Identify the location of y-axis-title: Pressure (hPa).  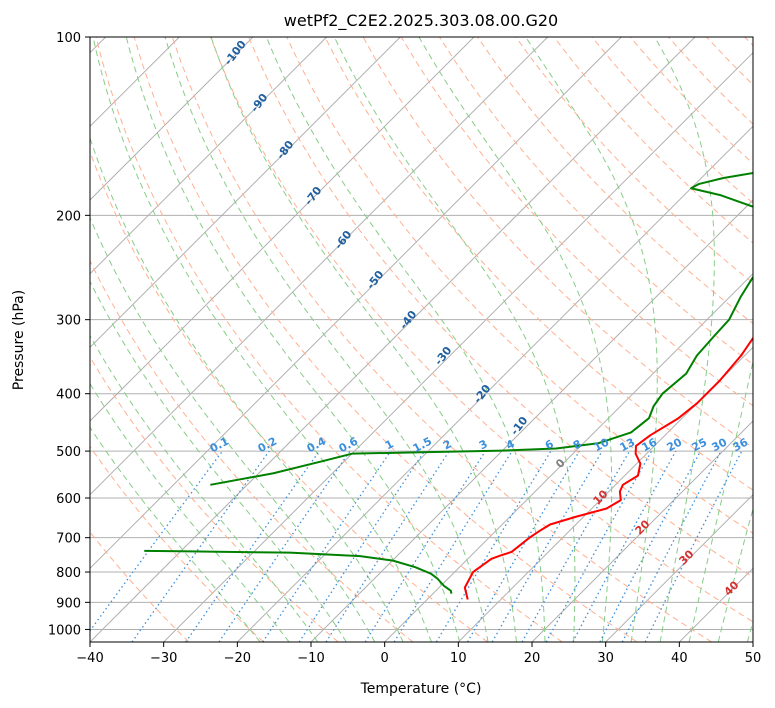
(19, 340).